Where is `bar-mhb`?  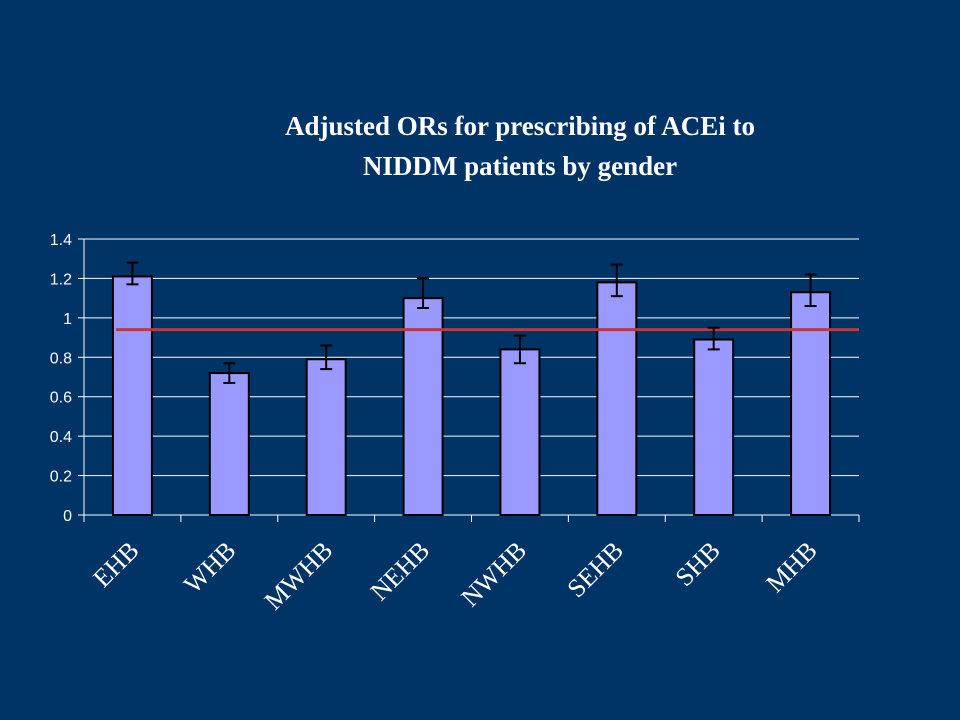 bar-mhb is located at coordinates (811, 403).